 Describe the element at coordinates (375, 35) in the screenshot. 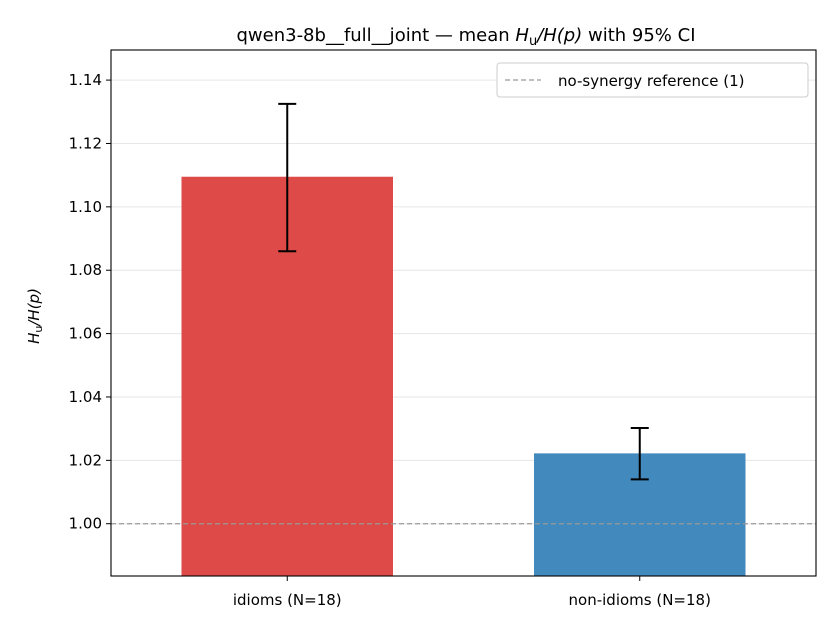

I see `title-prefix: qwen3-8b__full__joint — mean` at that location.